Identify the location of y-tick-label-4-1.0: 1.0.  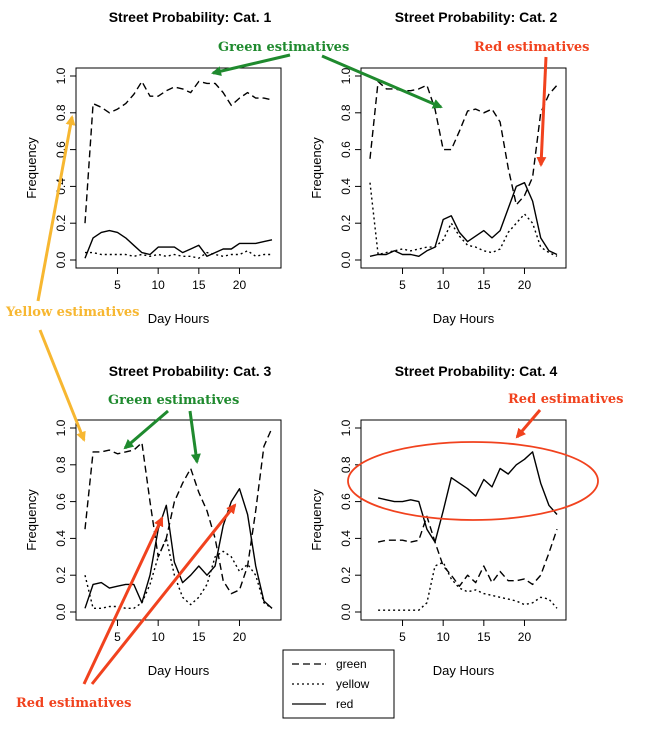
(346, 427).